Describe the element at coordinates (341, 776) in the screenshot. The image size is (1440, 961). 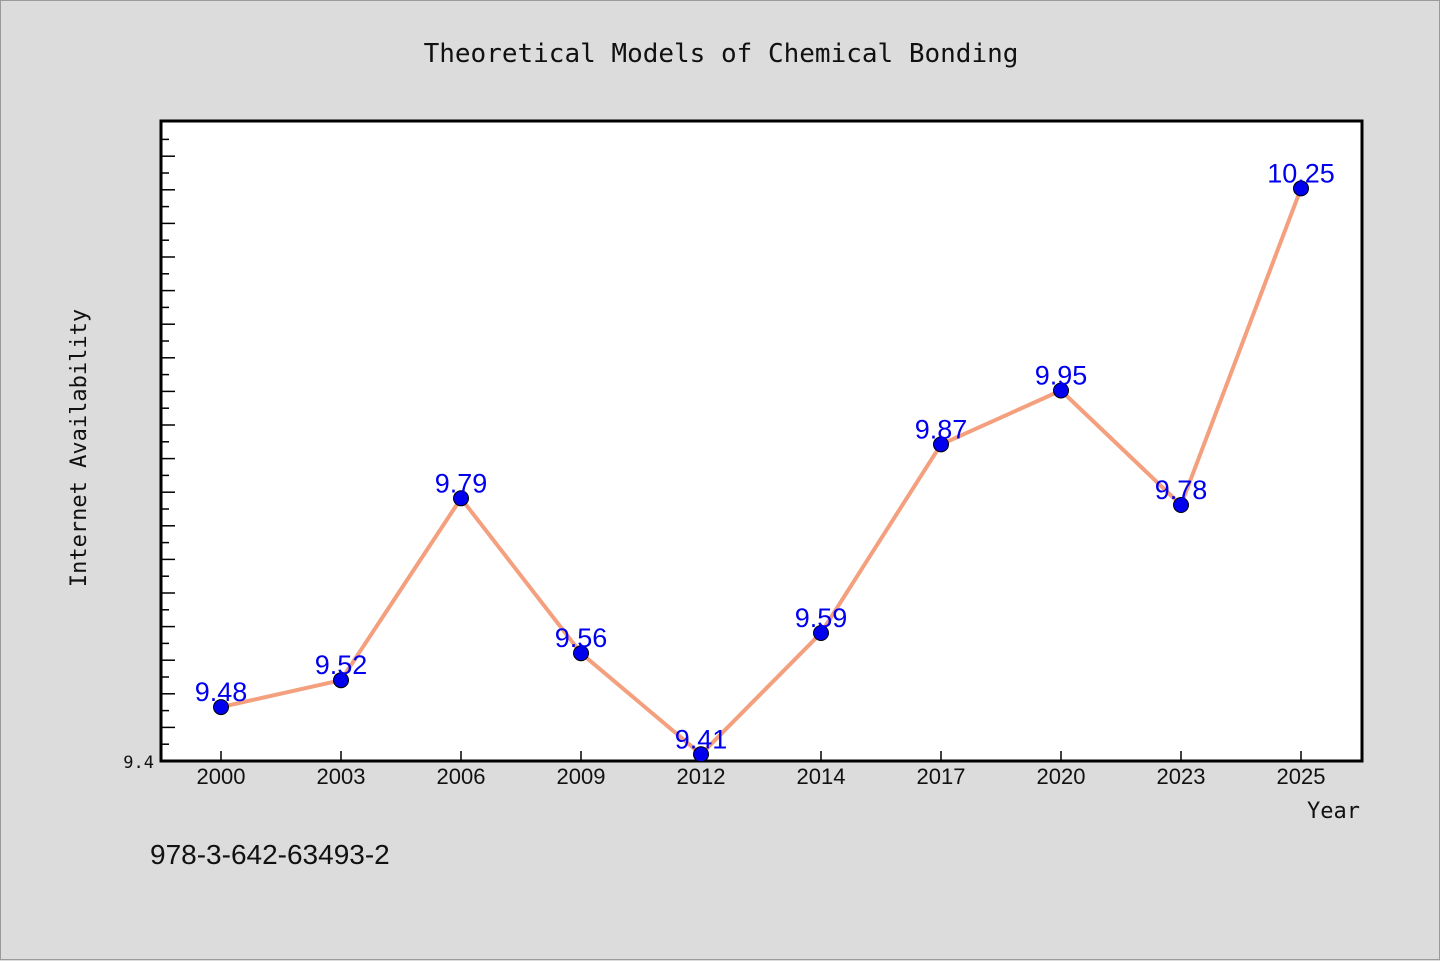
I see `x-tick-label: 2003` at that location.